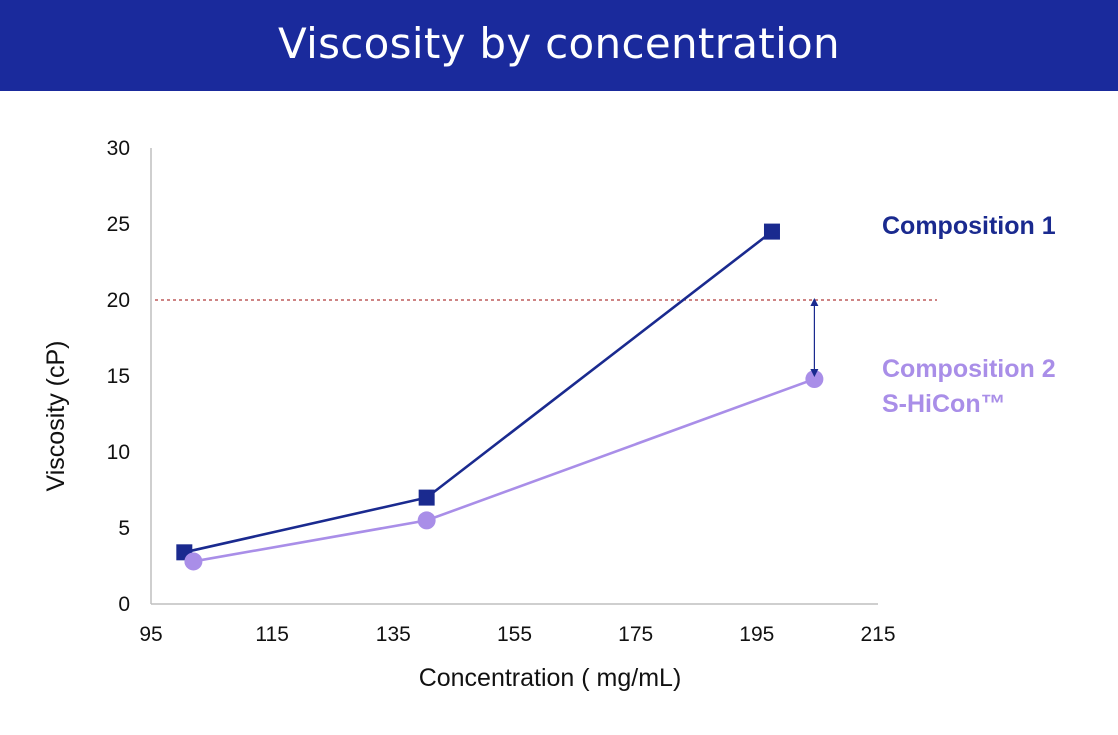  I want to click on page-title: Viscosity by concentration, so click(559, 43).